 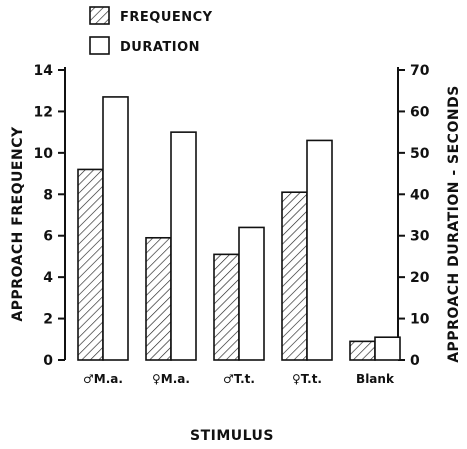 I want to click on left-tick-label: 12, so click(x=43, y=112).